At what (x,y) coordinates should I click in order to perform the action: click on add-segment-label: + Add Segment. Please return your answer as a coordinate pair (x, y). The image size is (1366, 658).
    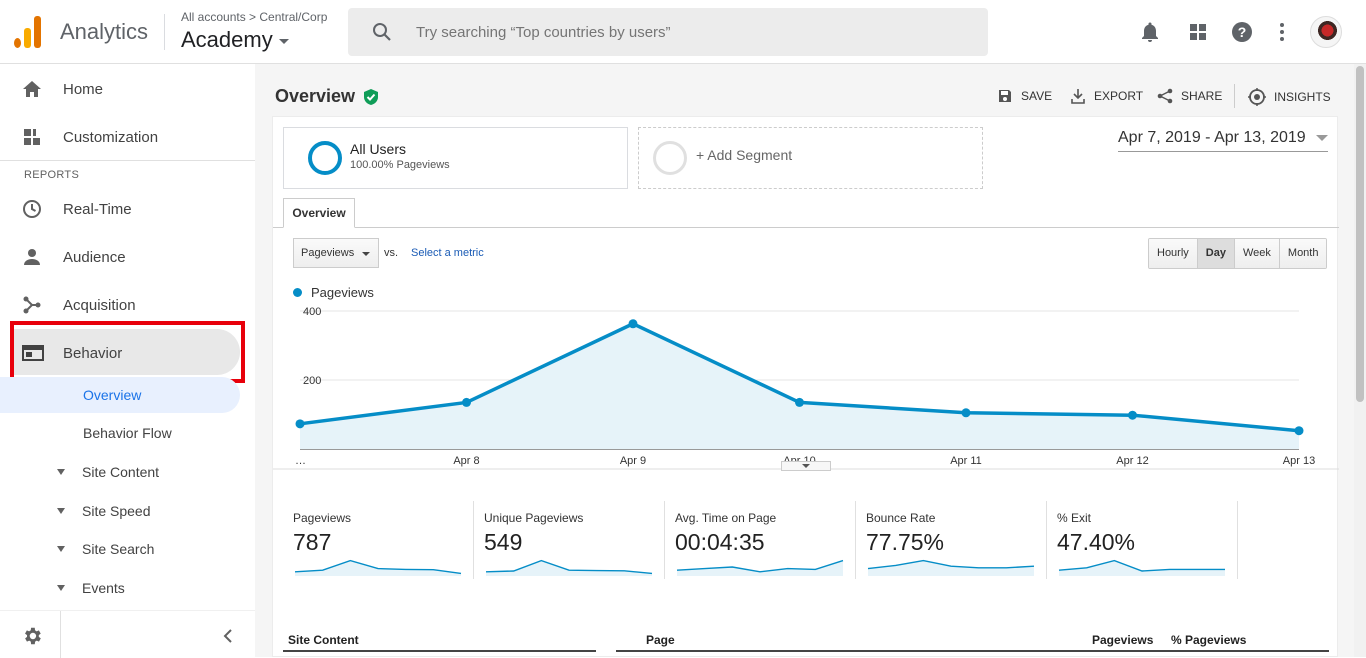
    Looking at the image, I should click on (744, 155).